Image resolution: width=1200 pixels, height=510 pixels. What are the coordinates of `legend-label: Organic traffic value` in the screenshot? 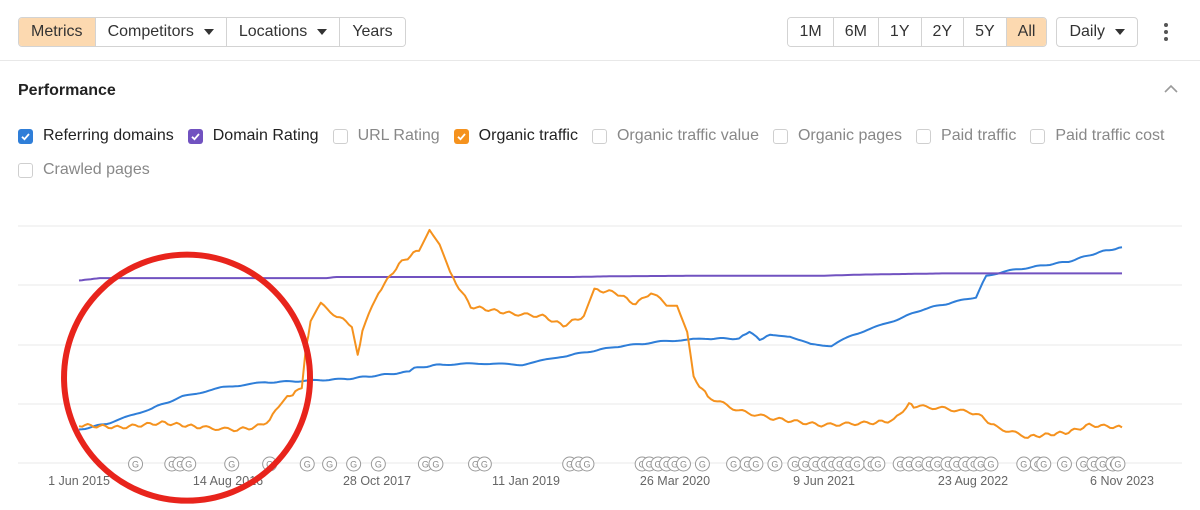 It's located at (687, 135).